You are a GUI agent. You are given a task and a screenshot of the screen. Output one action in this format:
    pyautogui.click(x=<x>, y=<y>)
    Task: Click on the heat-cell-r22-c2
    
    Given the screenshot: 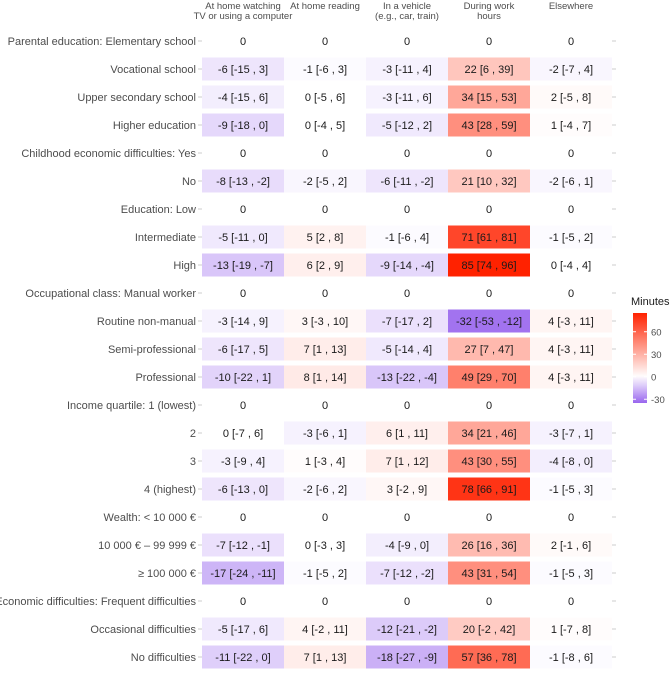 What is the action you would take?
    pyautogui.click(x=407, y=657)
    